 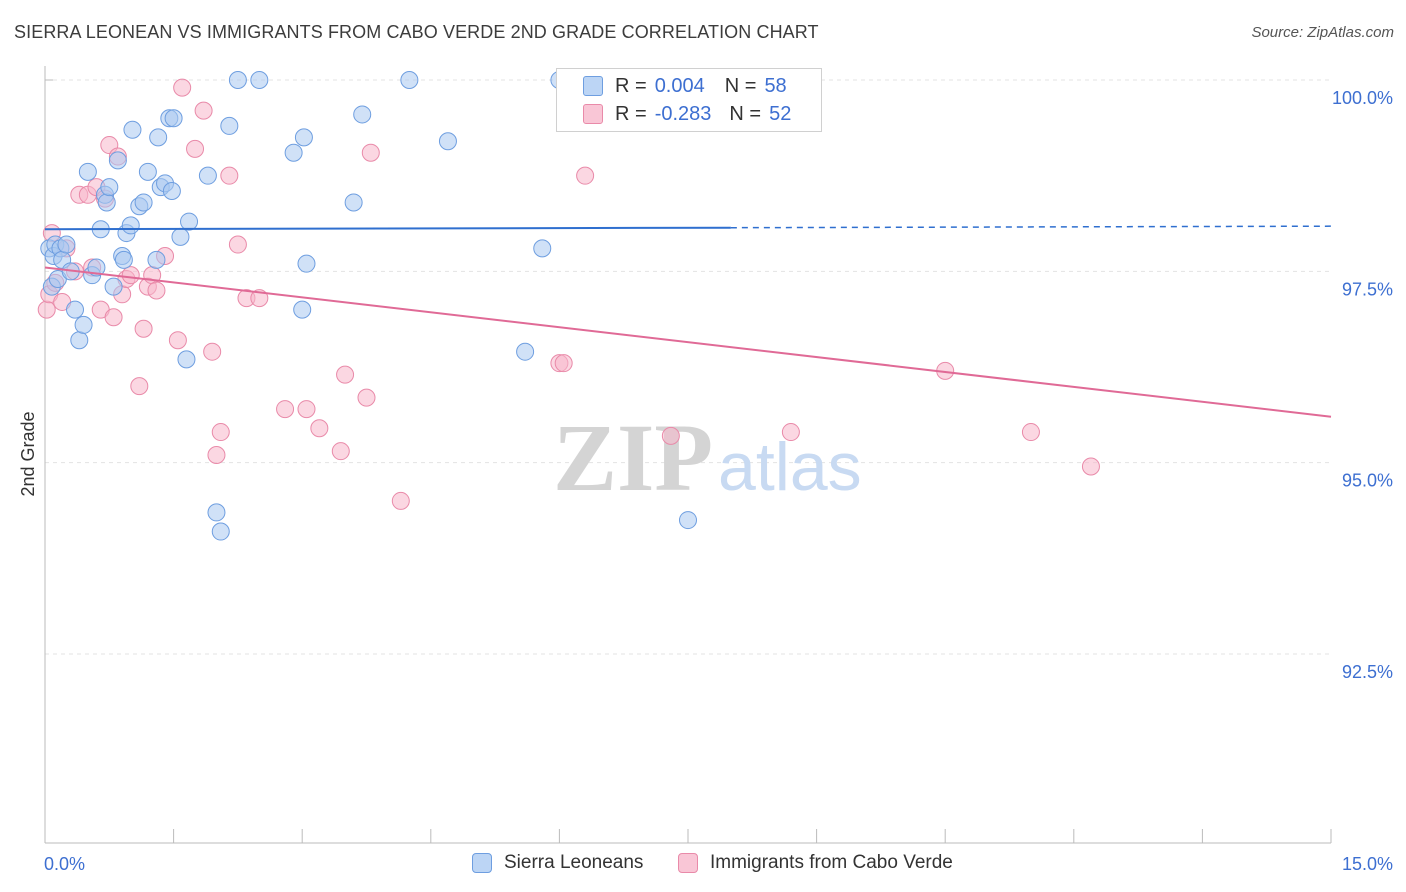 I want to click on stats-legend: R = 0.004 N = 58 R = -0.283 N = 52, so click(x=689, y=100).